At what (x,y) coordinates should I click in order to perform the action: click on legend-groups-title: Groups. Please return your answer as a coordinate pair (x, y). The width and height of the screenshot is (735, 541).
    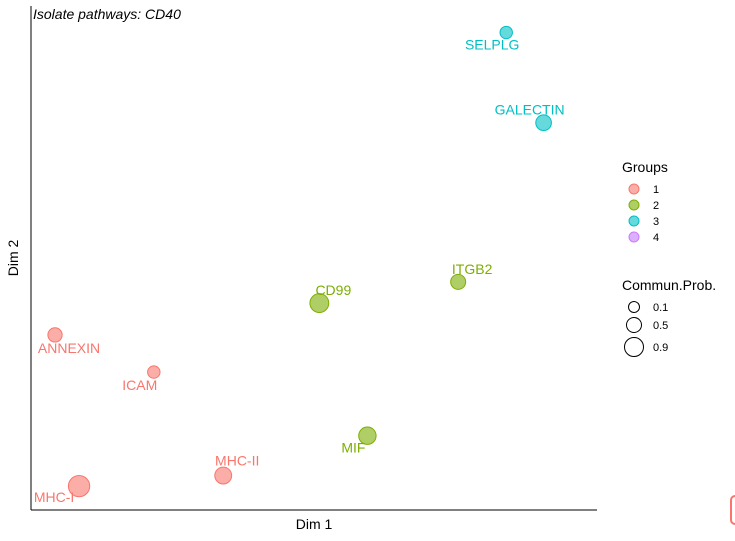
    Looking at the image, I should click on (645, 167).